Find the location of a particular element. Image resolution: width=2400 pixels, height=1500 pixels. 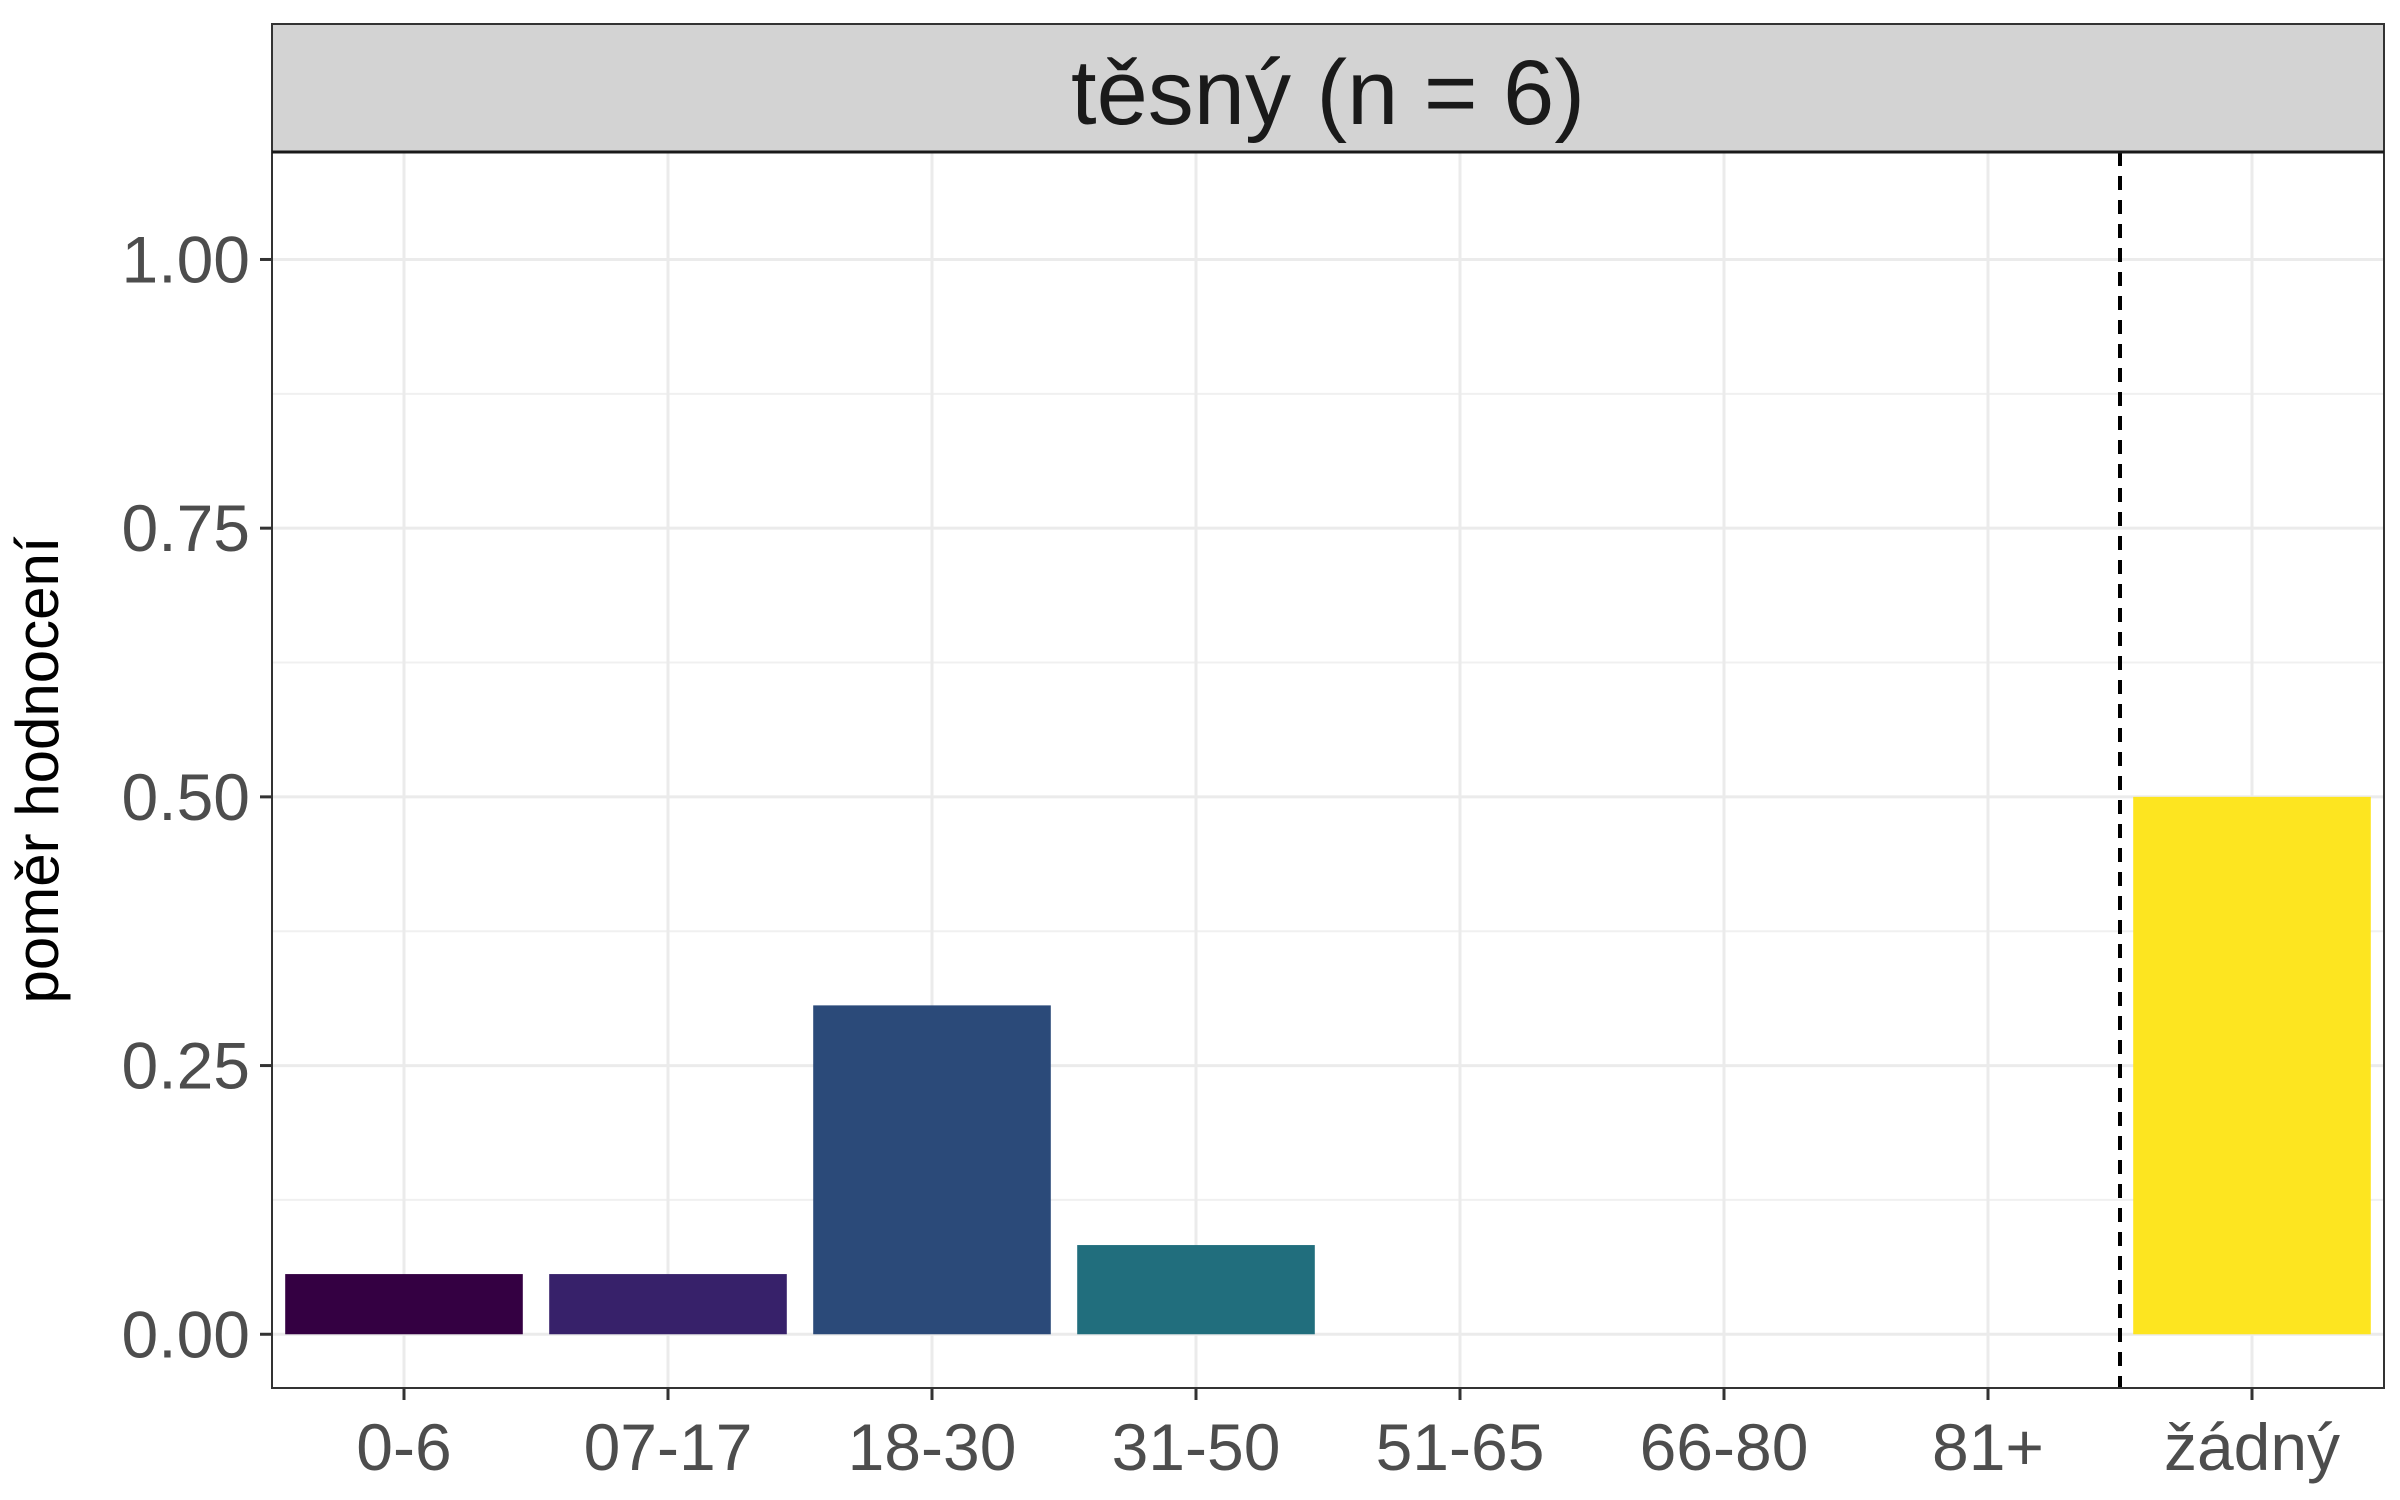

y-axis-title: poměr hodnocení is located at coordinates (37, 769).